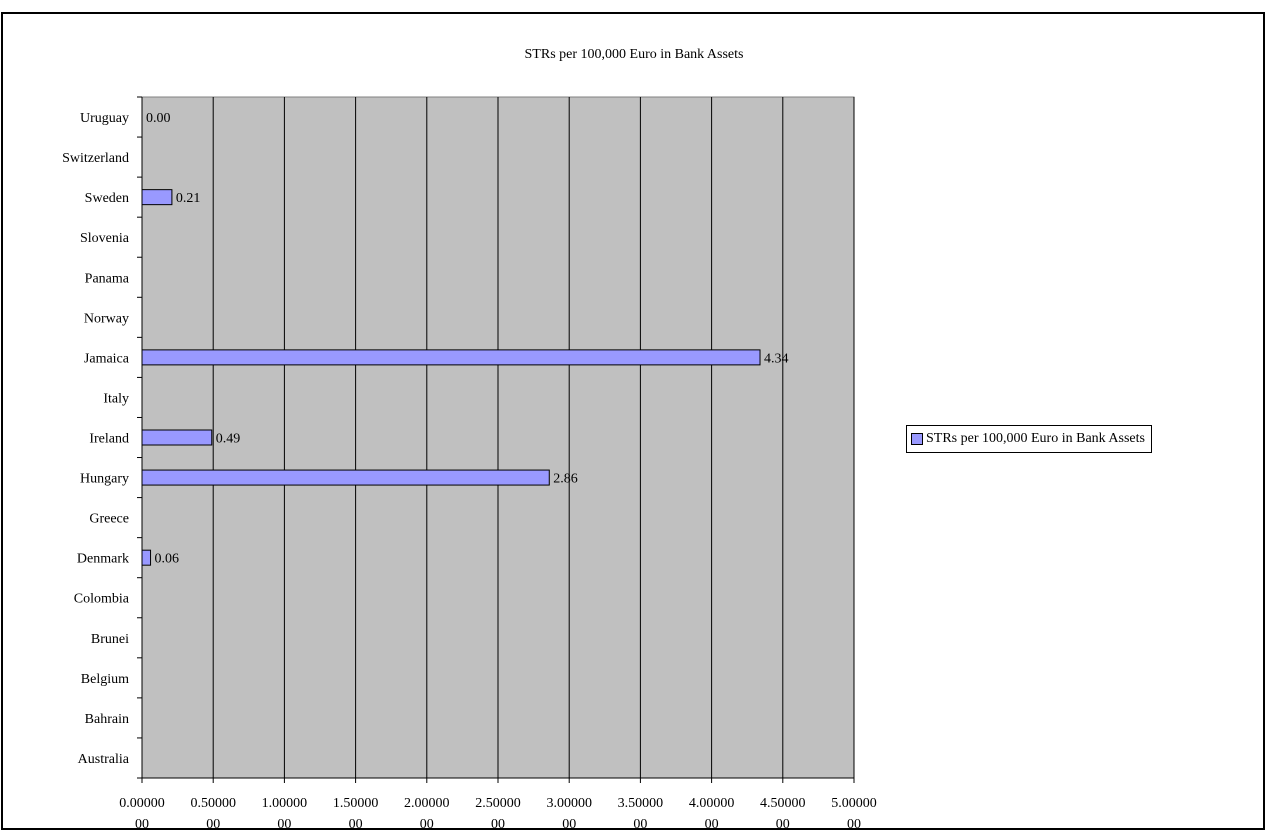 The height and width of the screenshot is (832, 1268). I want to click on legend-swatch, so click(917, 439).